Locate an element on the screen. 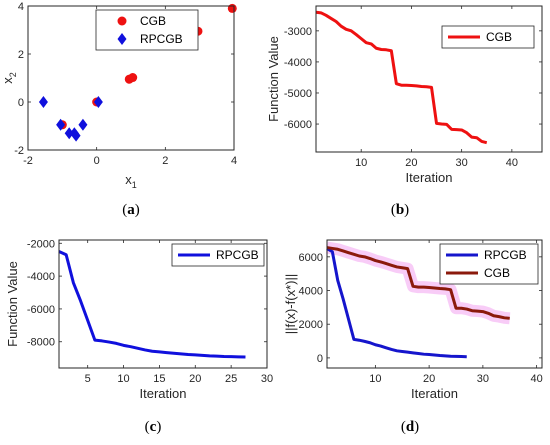  legend: CGB is located at coordinates (488, 37).